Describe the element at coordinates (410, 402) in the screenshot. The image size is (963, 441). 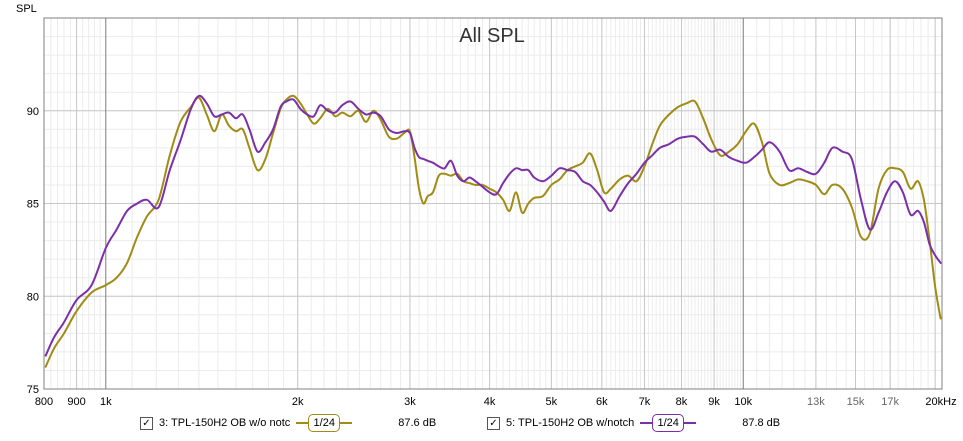
I see `x-tick-label: 3k` at that location.